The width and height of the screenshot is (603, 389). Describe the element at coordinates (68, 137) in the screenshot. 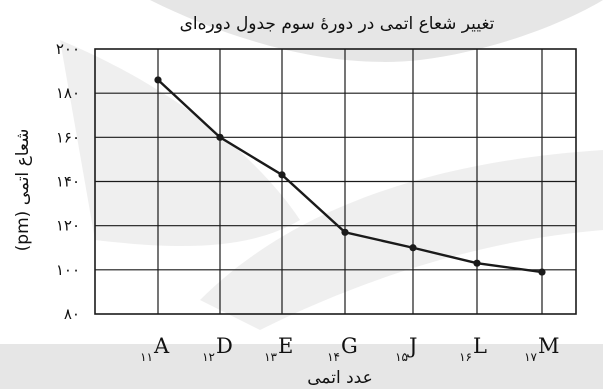

I see `y-tick-label: ۱۶۰` at that location.